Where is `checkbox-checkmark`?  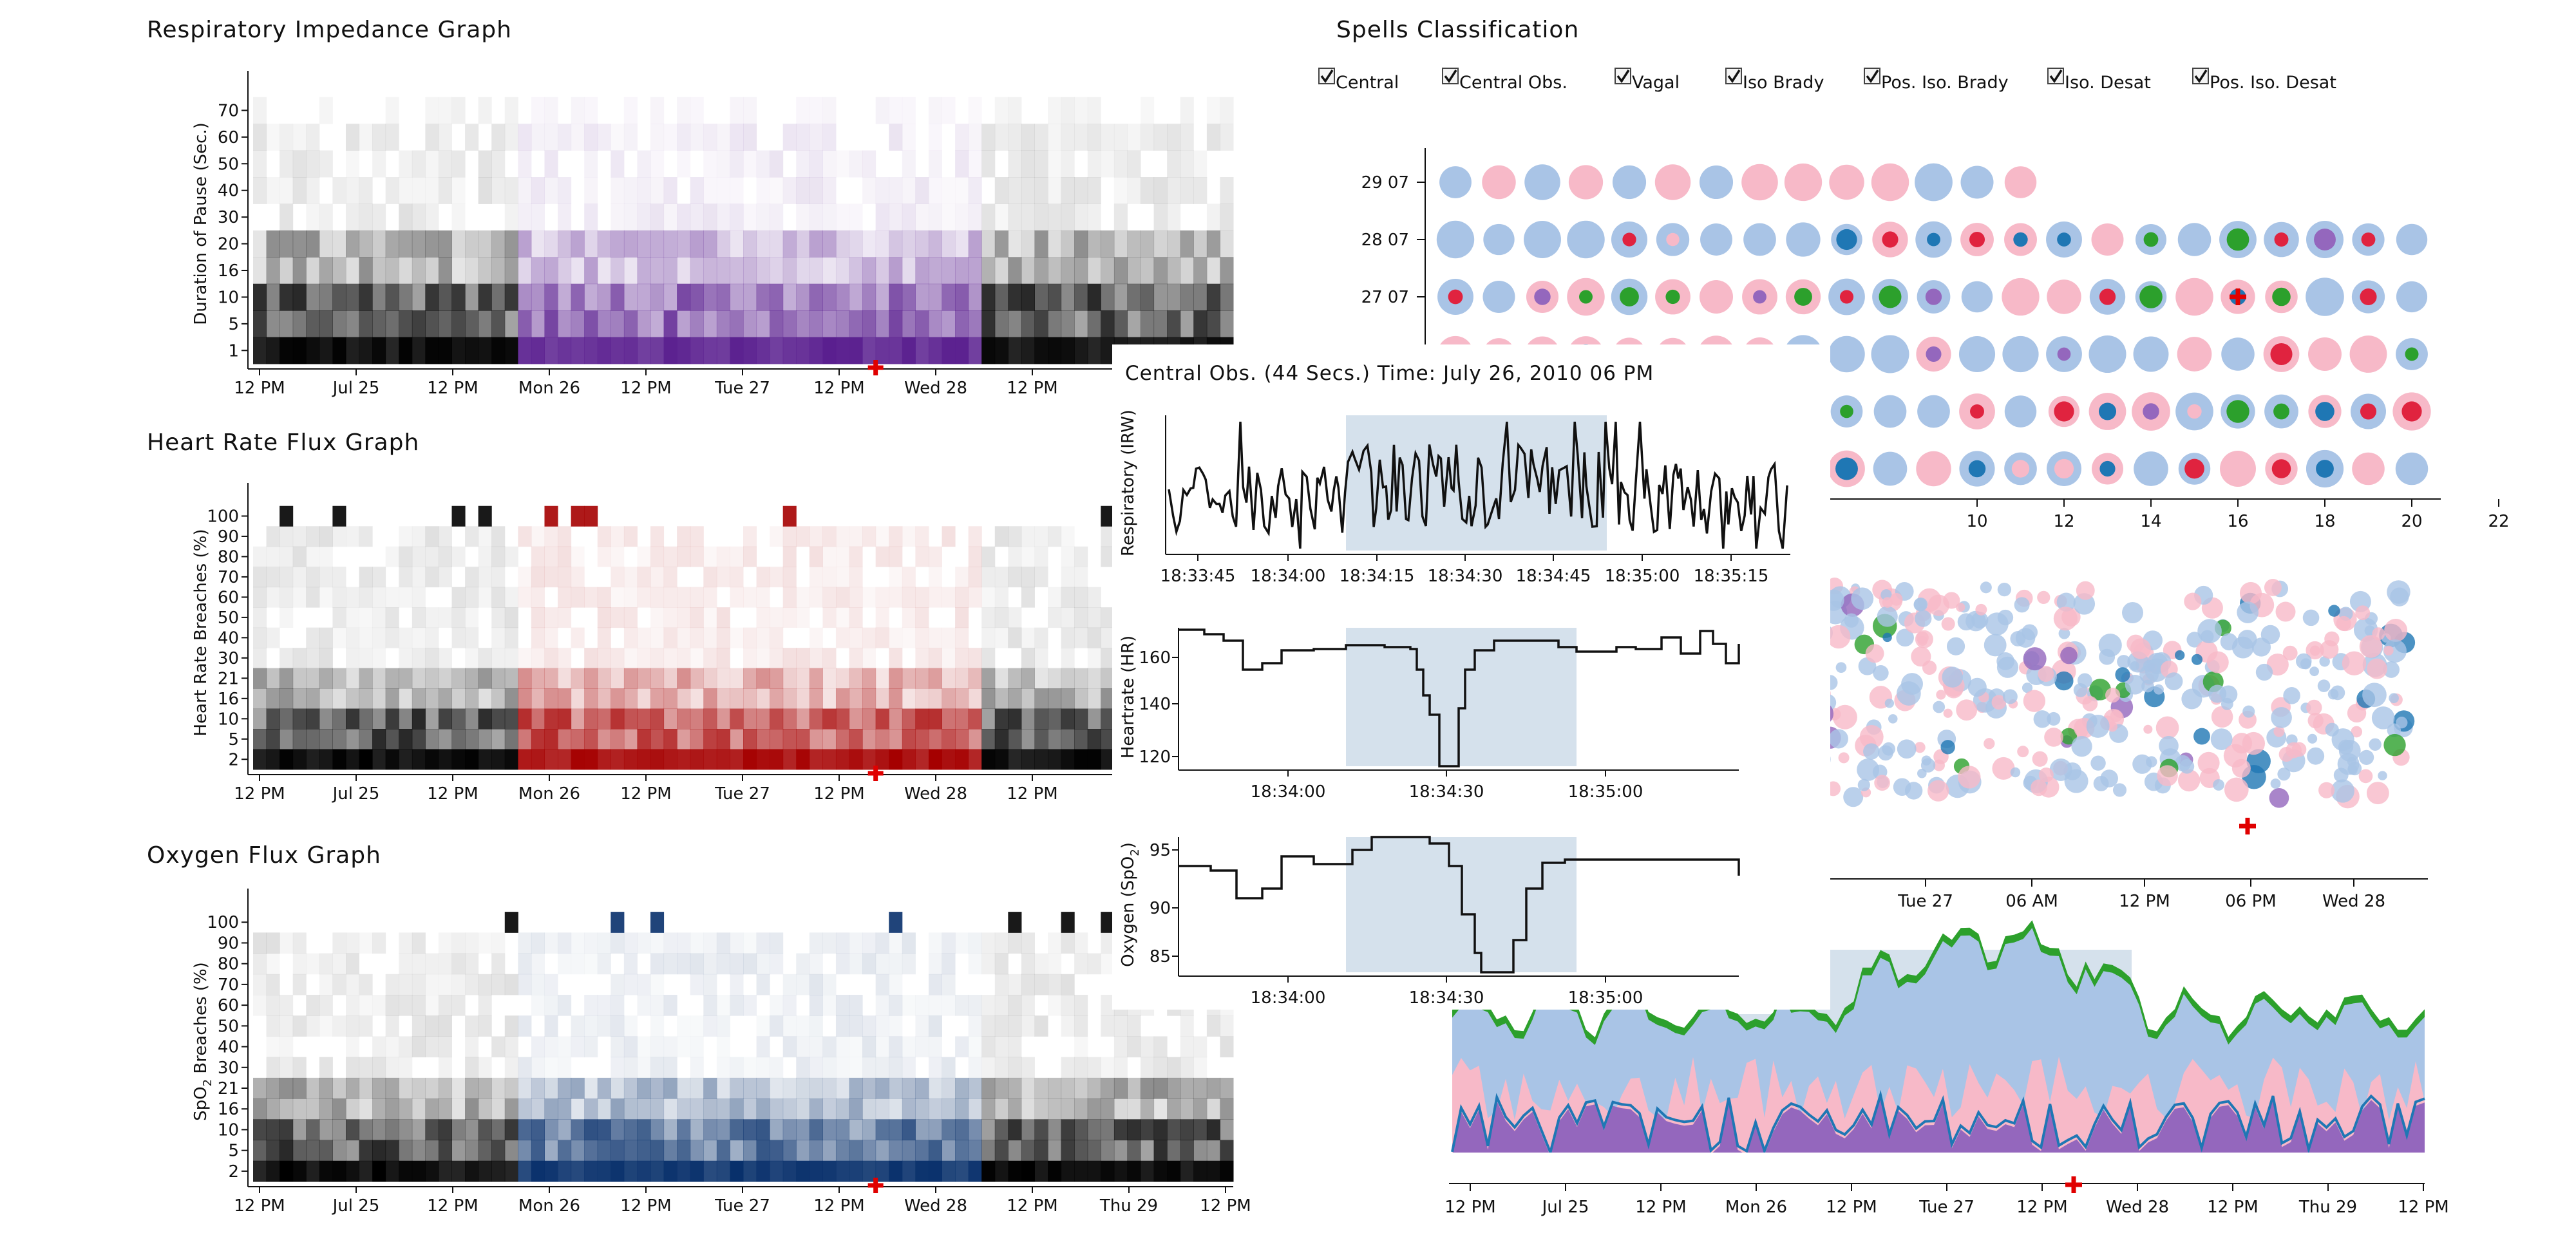
checkbox-checkmark is located at coordinates (2201, 77).